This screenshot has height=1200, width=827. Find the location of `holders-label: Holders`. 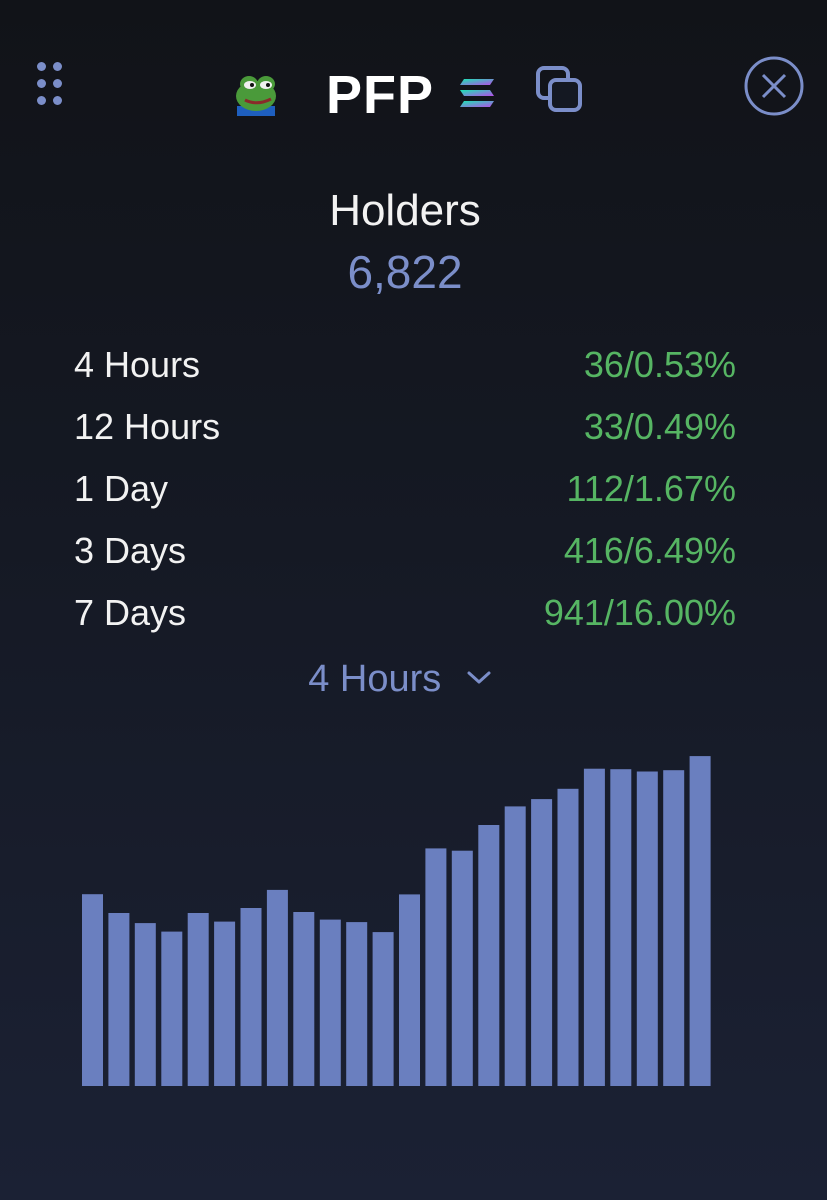

holders-label: Holders is located at coordinates (405, 210).